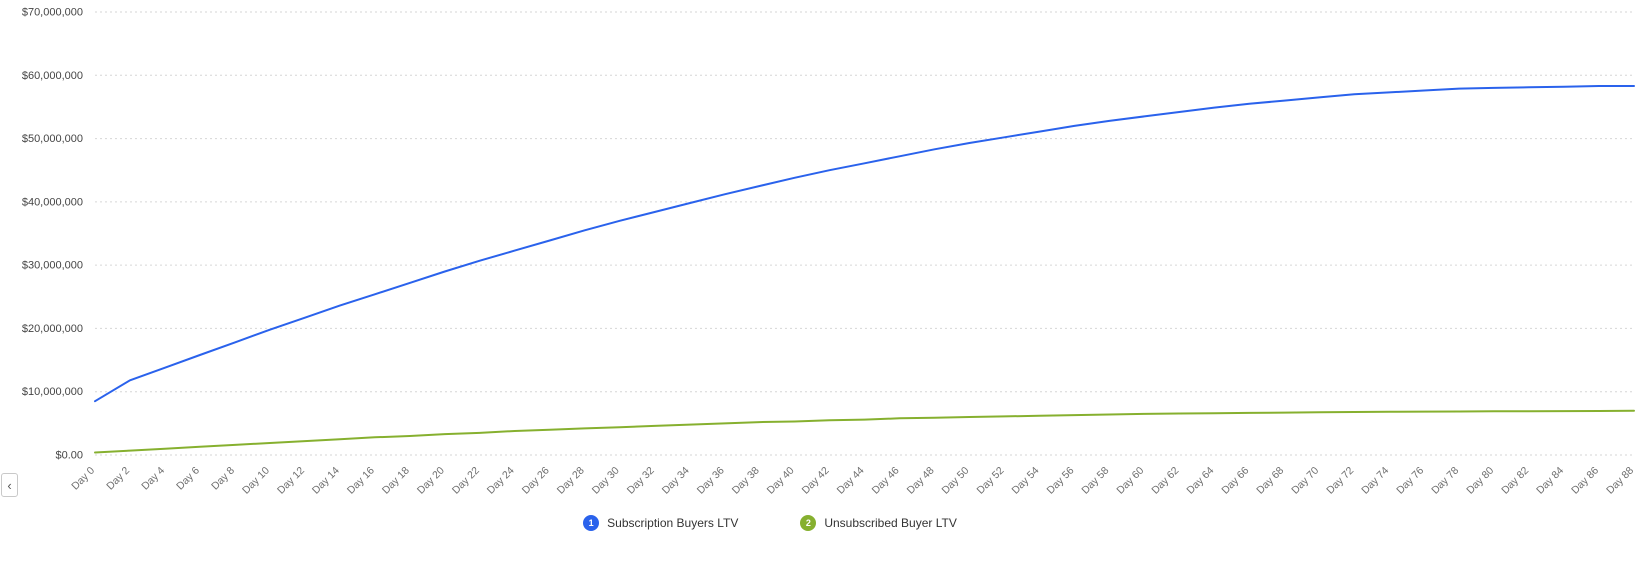  I want to click on x-tick-label: Day 26, so click(536, 481).